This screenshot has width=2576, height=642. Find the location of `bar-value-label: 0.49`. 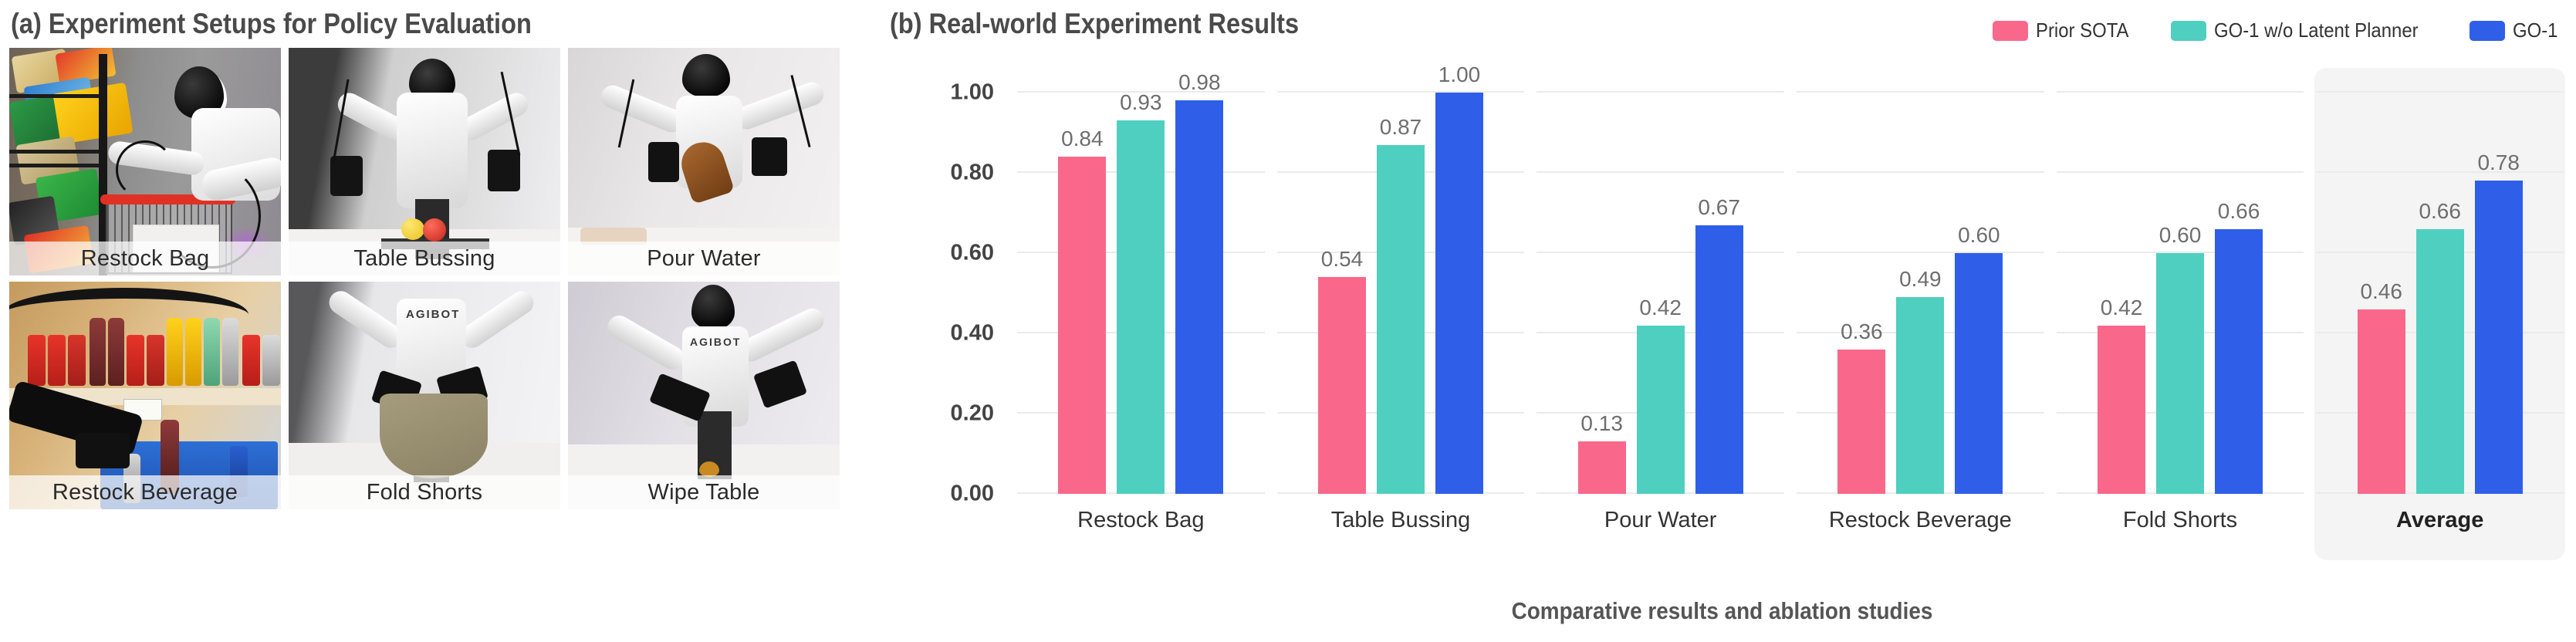

bar-value-label: 0.49 is located at coordinates (1920, 279).